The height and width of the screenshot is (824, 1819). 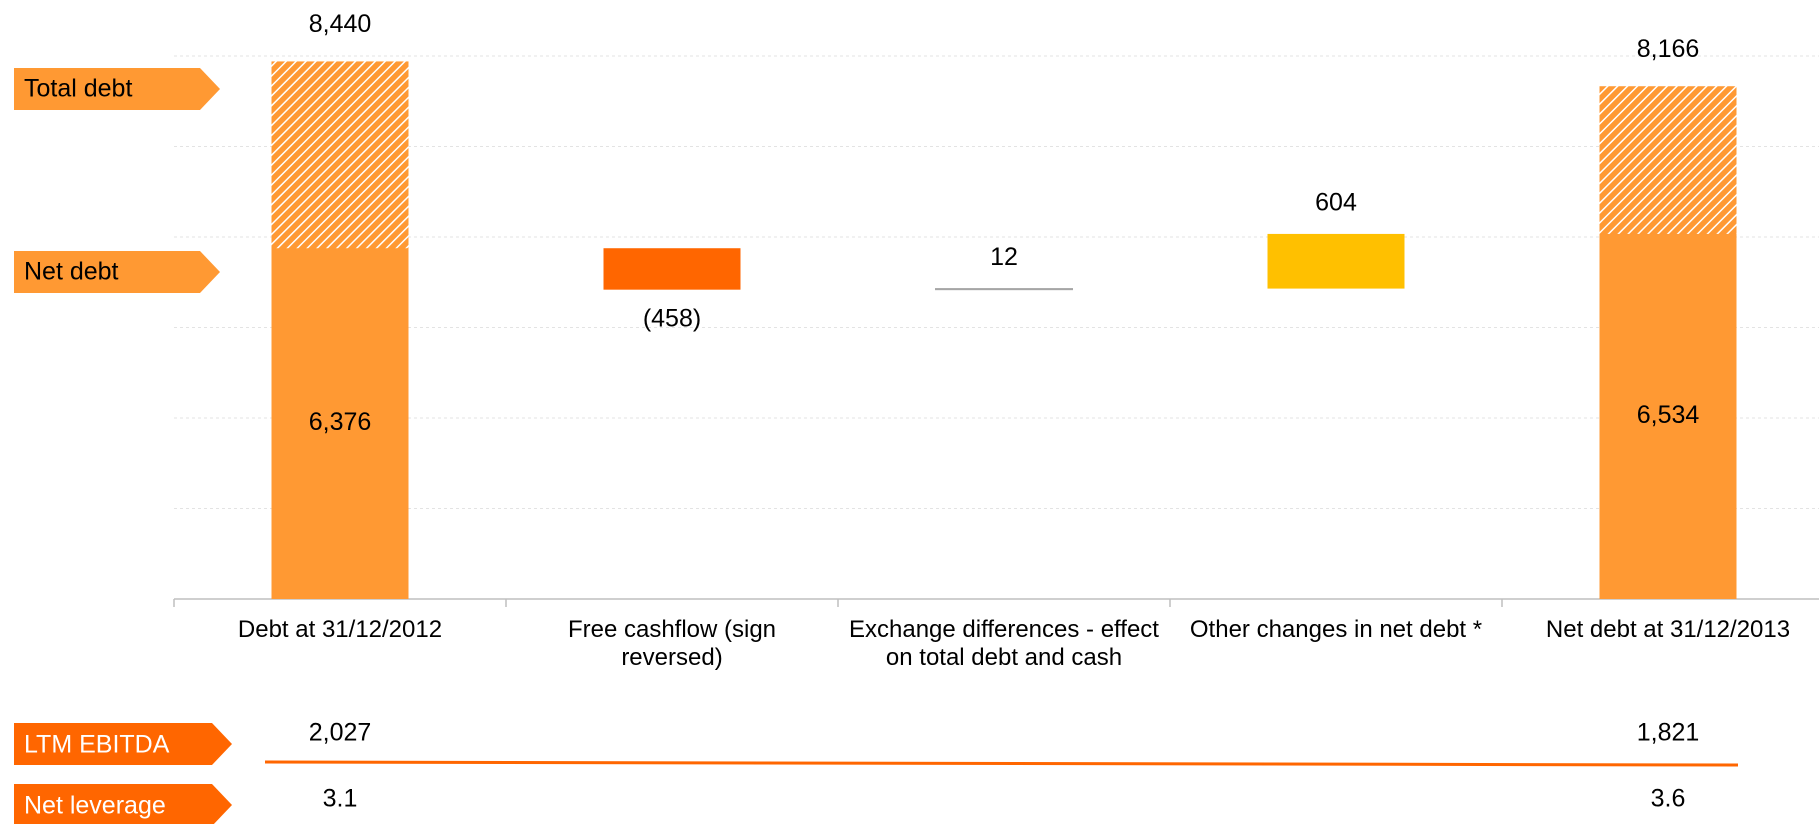 What do you see at coordinates (1668, 629) in the screenshot?
I see `x-tick-label: Net debt at 31/12/2013` at bounding box center [1668, 629].